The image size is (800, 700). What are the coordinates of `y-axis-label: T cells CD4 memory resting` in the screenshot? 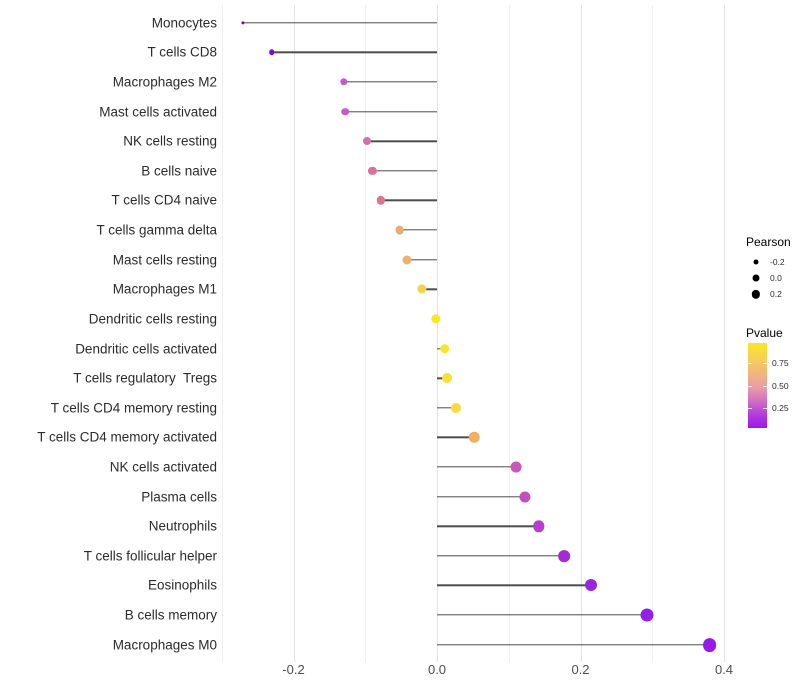 It's located at (133, 407).